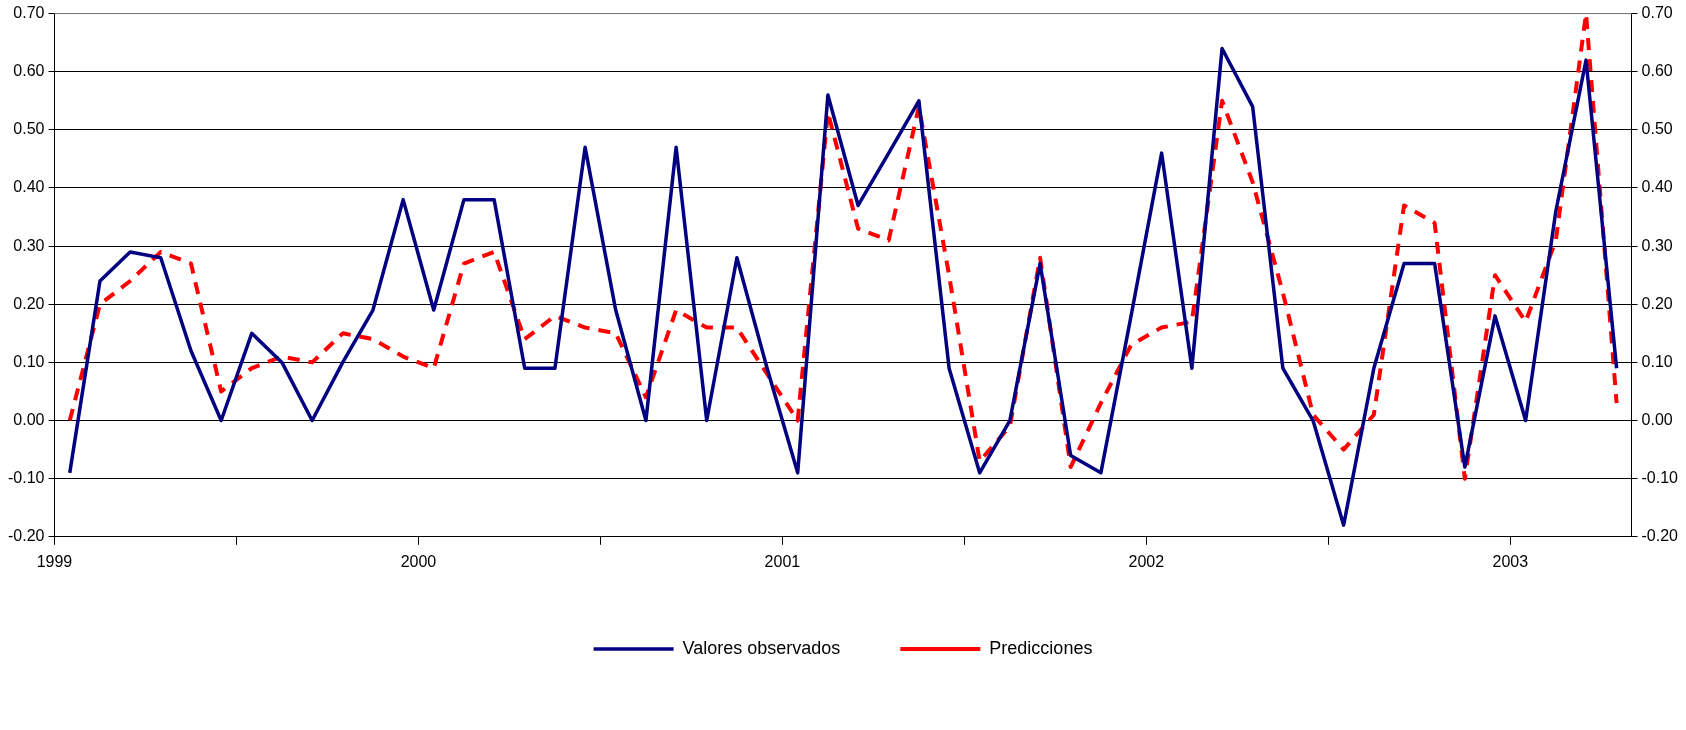 Image resolution: width=1686 pixels, height=730 pixels. What do you see at coordinates (26, 536) in the screenshot?
I see `y-tick-label: -0.20` at bounding box center [26, 536].